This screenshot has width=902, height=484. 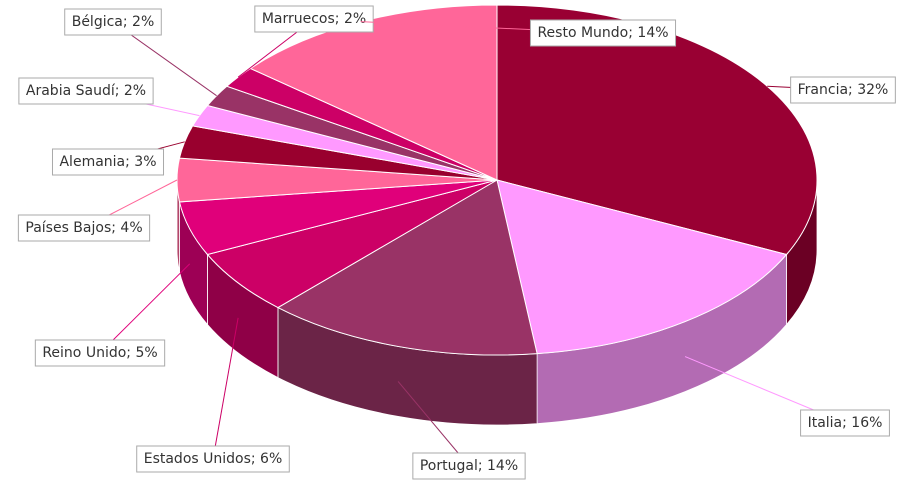 I want to click on data-label: Italia; 16%, so click(x=845, y=423).